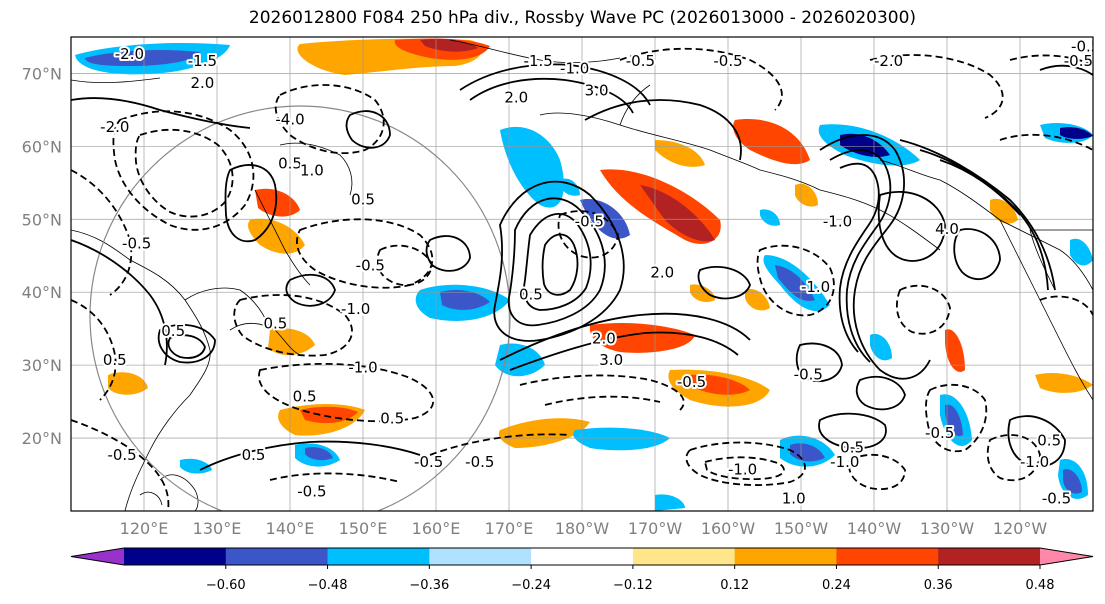 The image size is (1105, 604). I want to click on colorbar-tick-label: −0.60, so click(226, 585).